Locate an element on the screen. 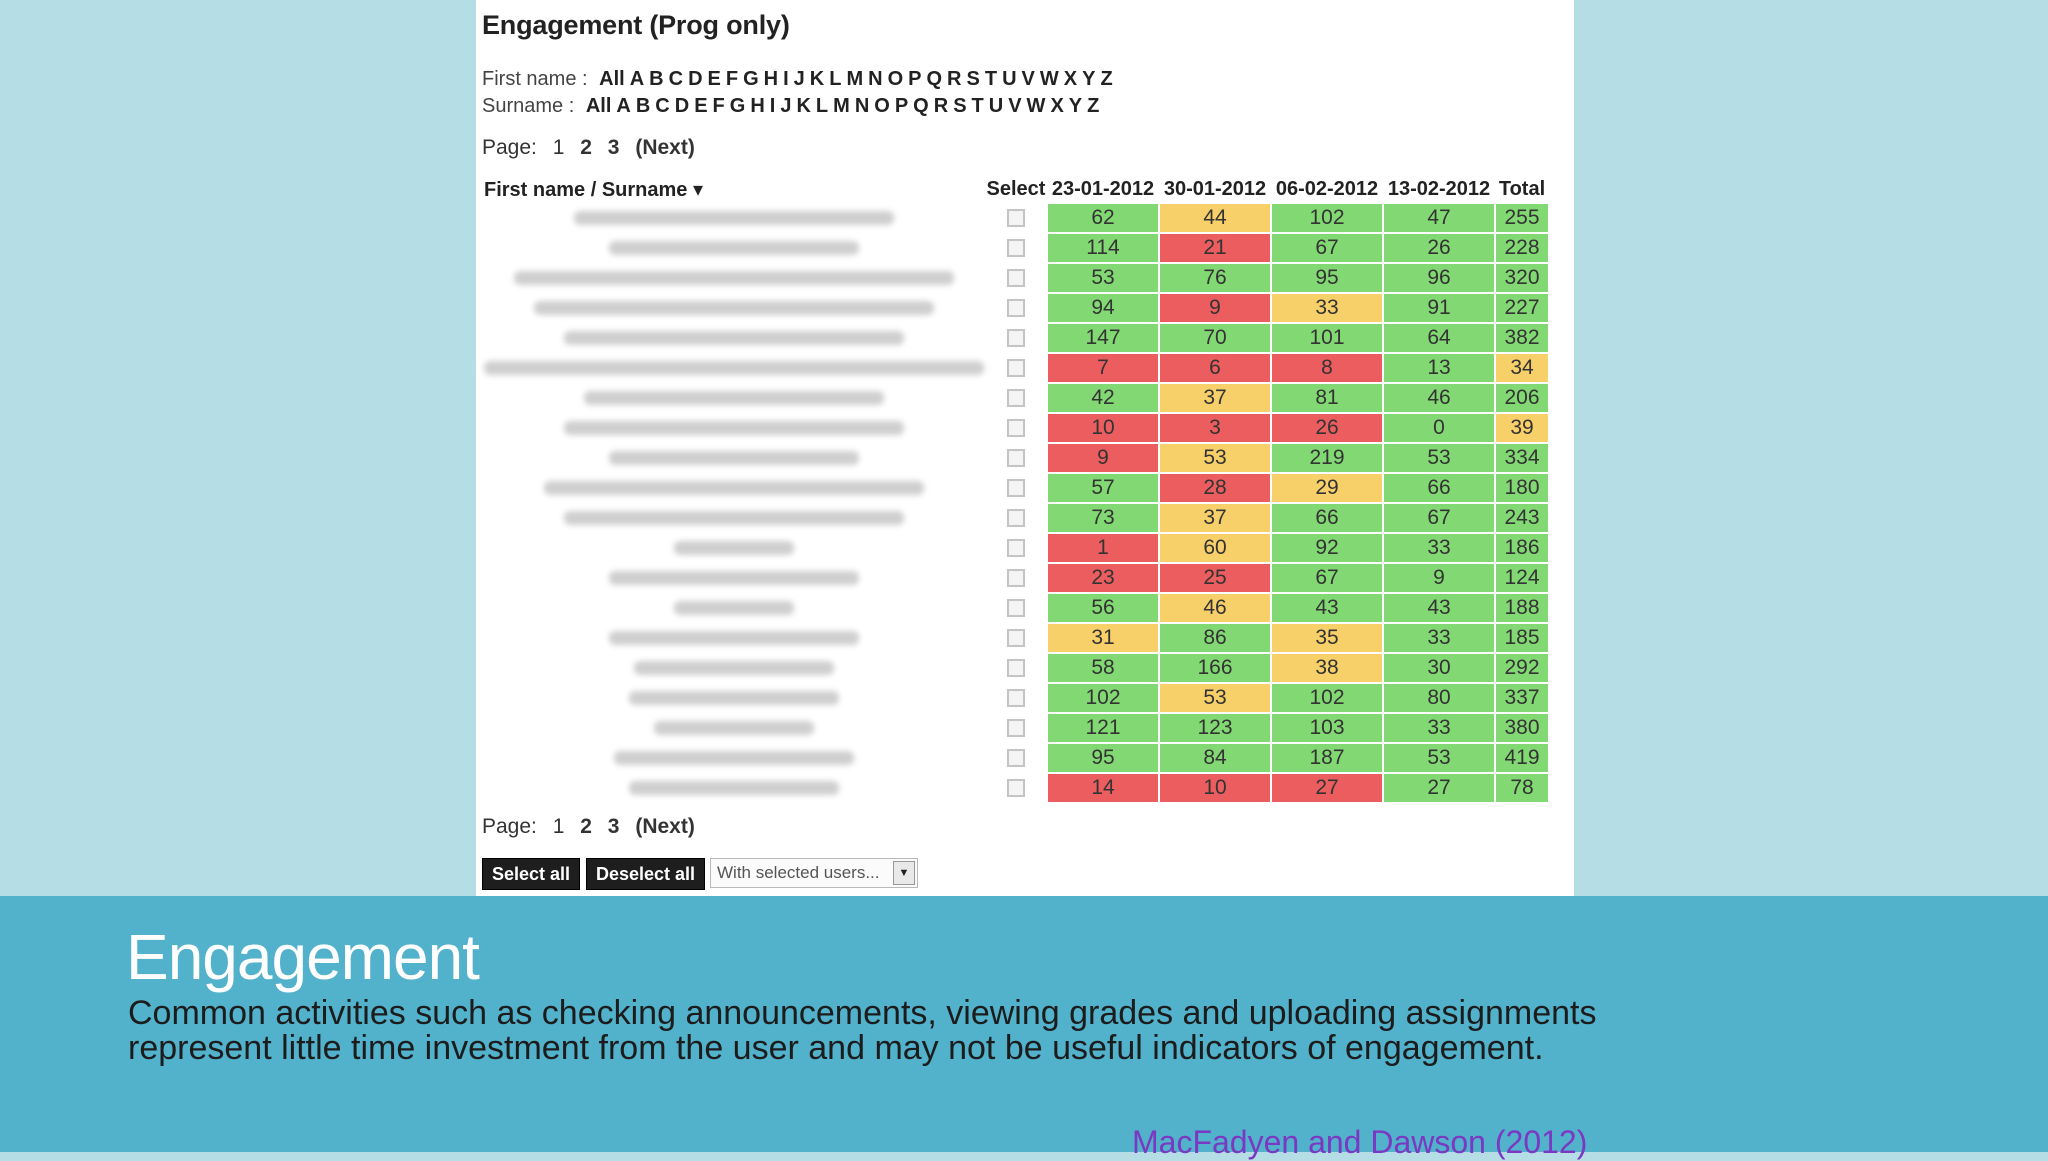  surname-letter-link: V is located at coordinates (1015, 106).